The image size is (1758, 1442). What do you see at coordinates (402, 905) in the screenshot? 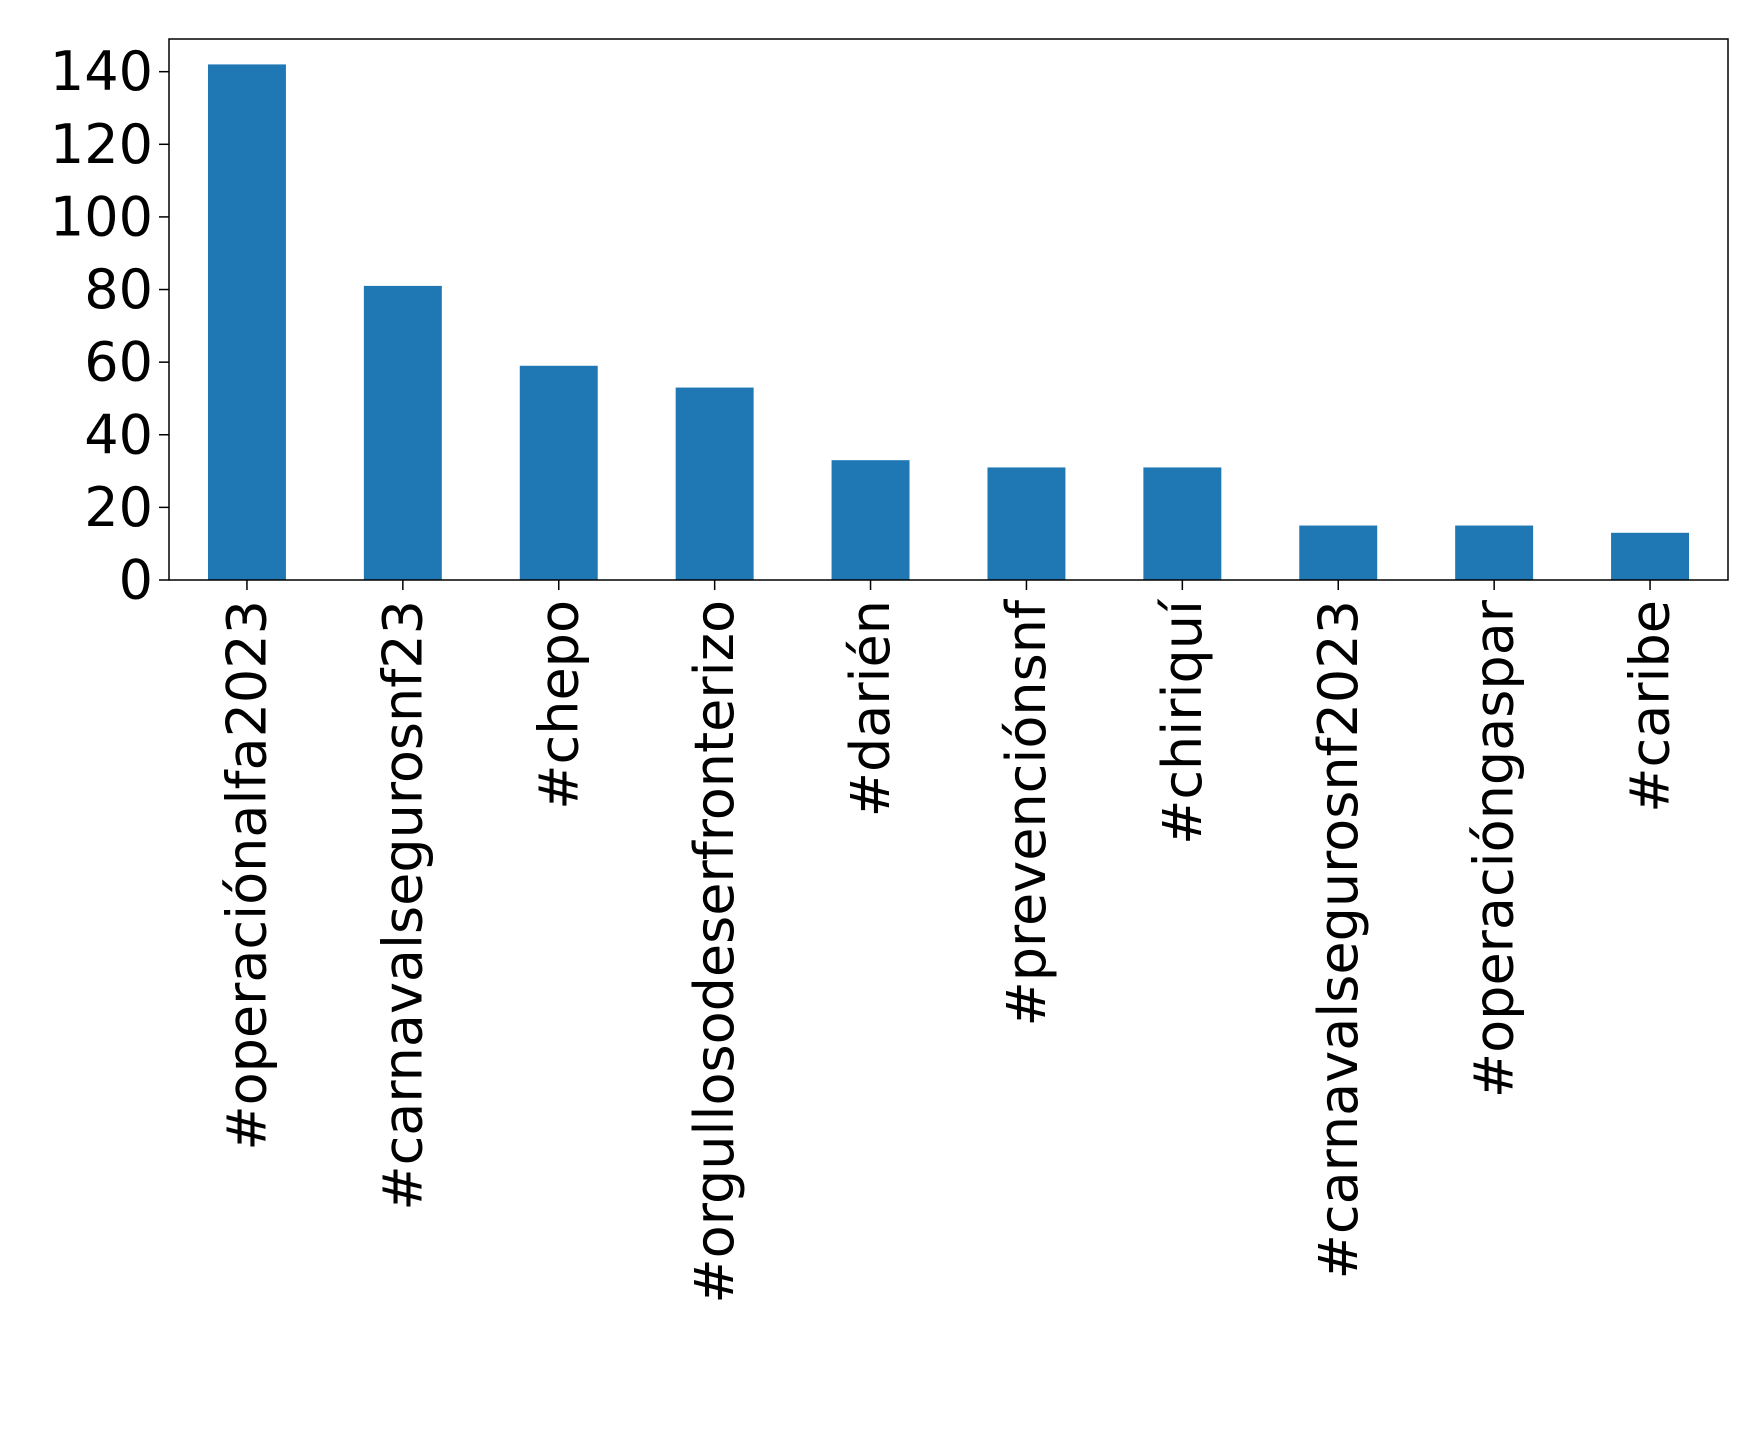
I see `x-tick-label: #carnavalsegurosnf23` at bounding box center [402, 905].